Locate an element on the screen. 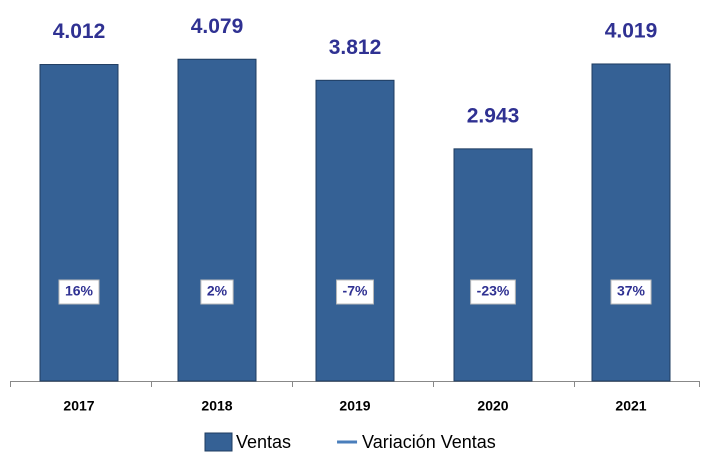  x-tick-label: 2019 is located at coordinates (354, 406).